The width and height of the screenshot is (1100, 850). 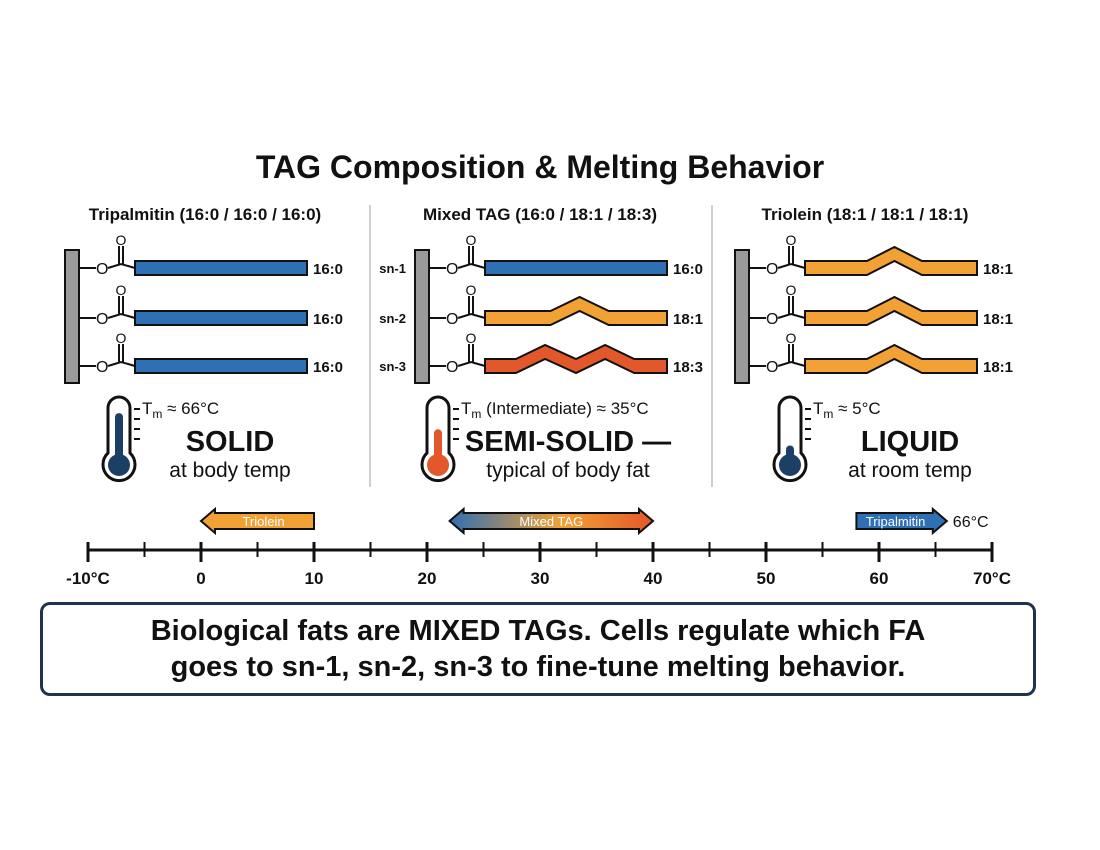 I want to click on arrow-label: Triolein, so click(x=263, y=521).